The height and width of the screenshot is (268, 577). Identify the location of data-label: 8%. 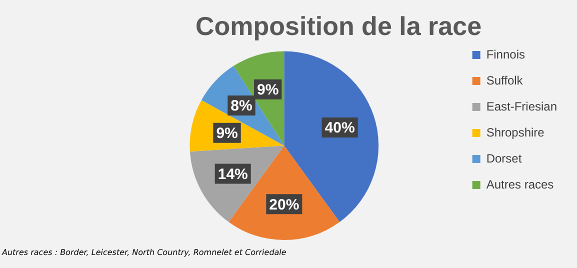
(241, 106).